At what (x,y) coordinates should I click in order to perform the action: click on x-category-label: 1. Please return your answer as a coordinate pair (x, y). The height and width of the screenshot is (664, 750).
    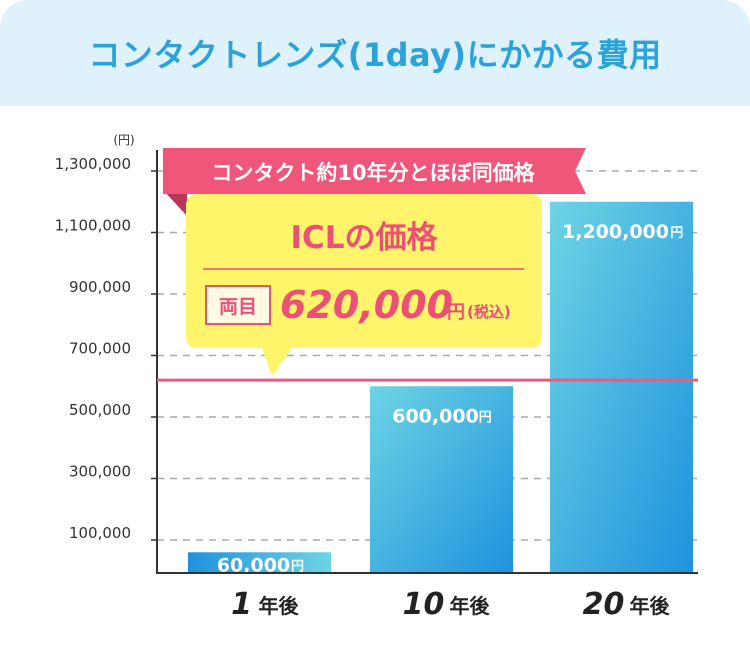
    Looking at the image, I should click on (241, 604).